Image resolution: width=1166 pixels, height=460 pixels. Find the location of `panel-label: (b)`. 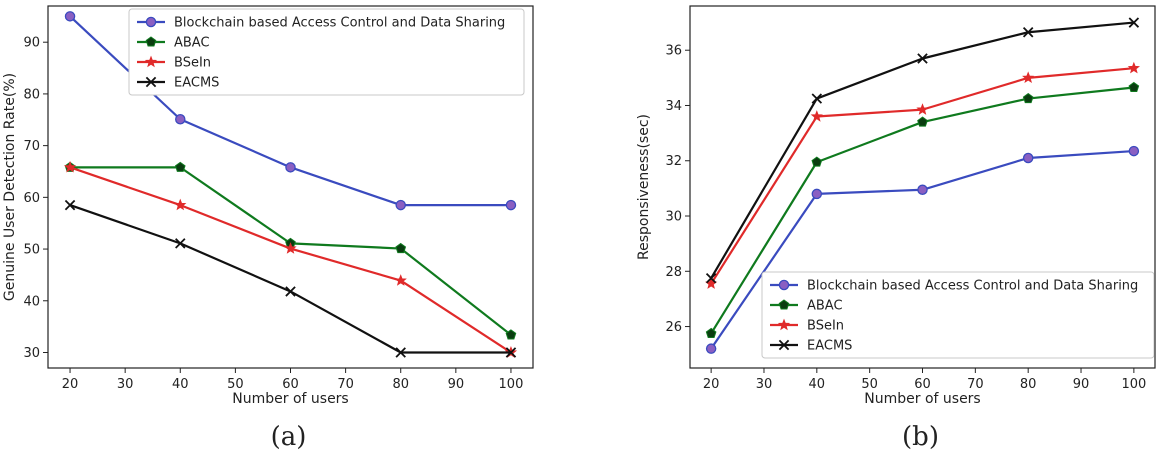

panel-label: (b) is located at coordinates (920, 437).